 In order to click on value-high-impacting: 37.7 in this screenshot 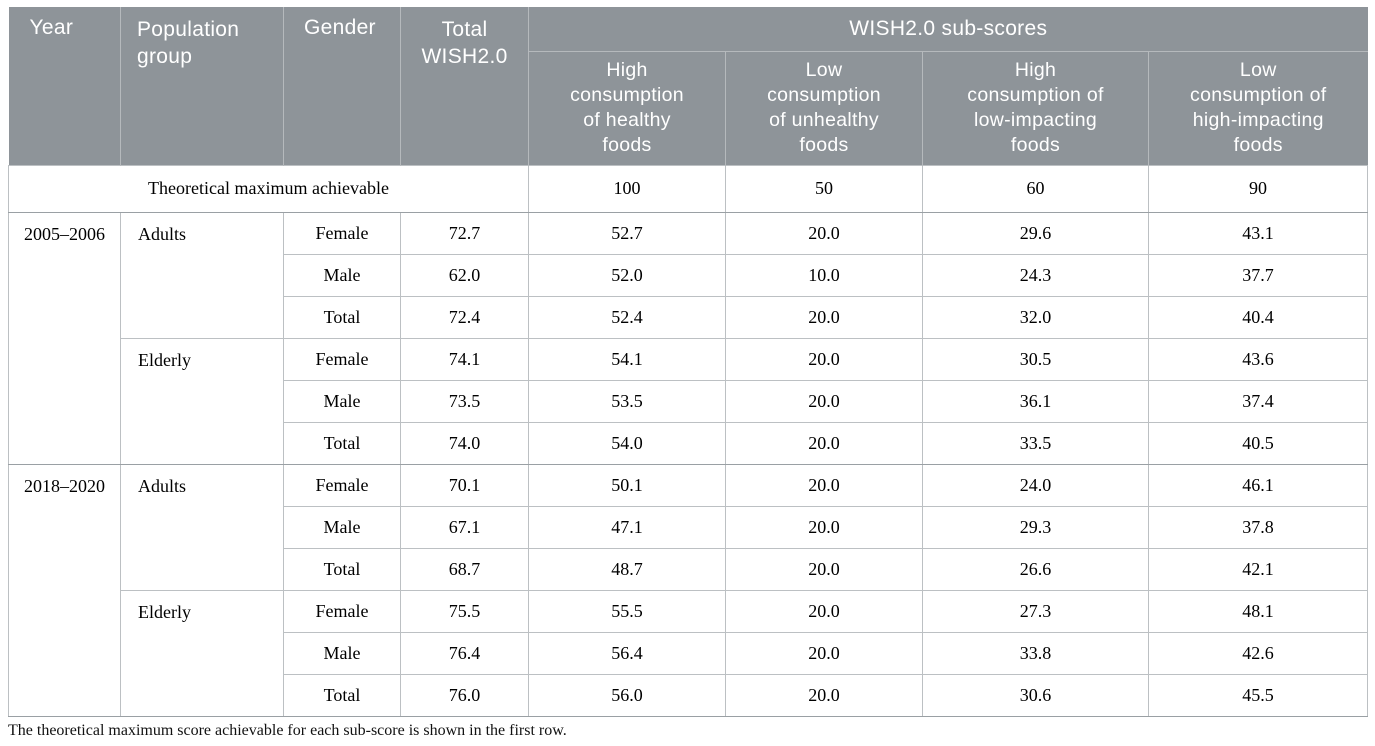, I will do `click(1258, 275)`.